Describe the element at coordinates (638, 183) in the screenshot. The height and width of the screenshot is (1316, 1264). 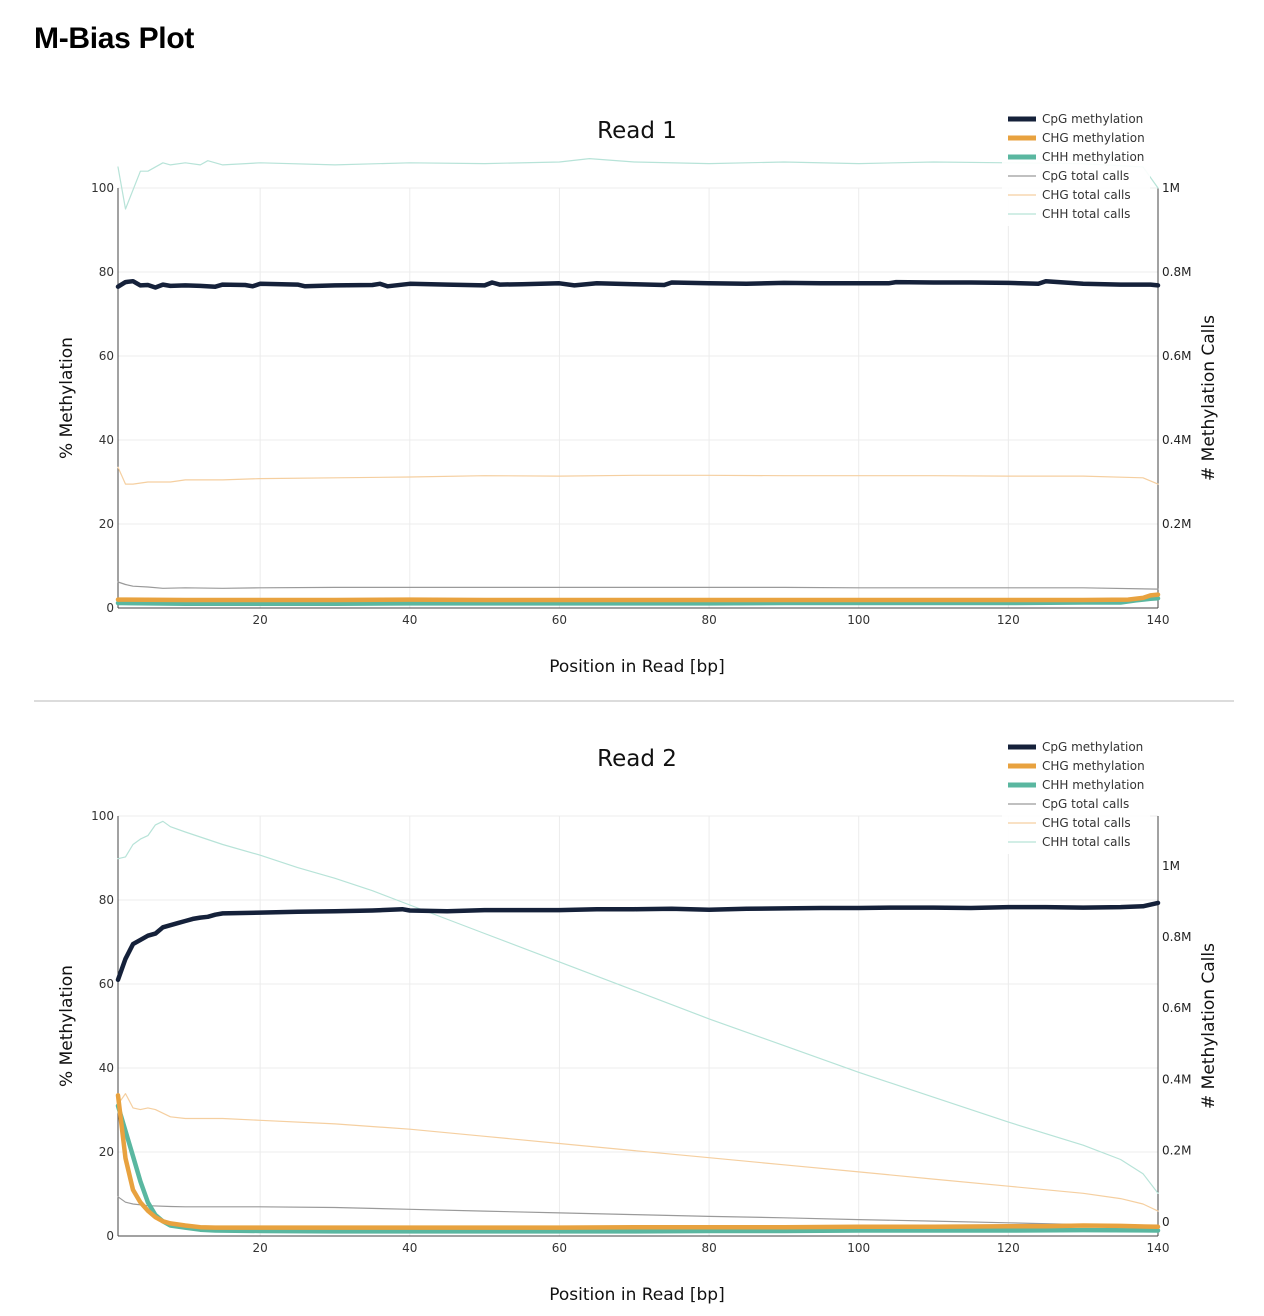
I see `series-line-chh-total-calls` at that location.